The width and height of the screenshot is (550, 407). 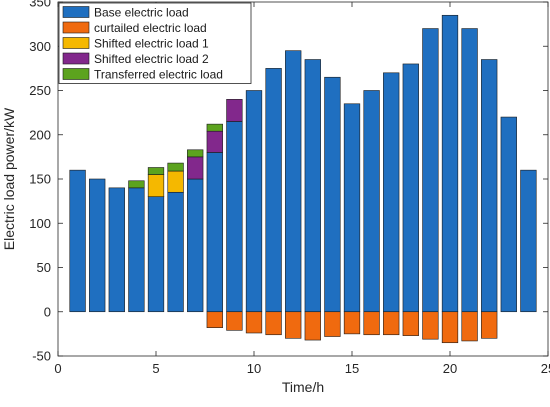 What do you see at coordinates (150, 28) in the screenshot?
I see `legend-label-curtailed-electric-load: curtailed electric load` at bounding box center [150, 28].